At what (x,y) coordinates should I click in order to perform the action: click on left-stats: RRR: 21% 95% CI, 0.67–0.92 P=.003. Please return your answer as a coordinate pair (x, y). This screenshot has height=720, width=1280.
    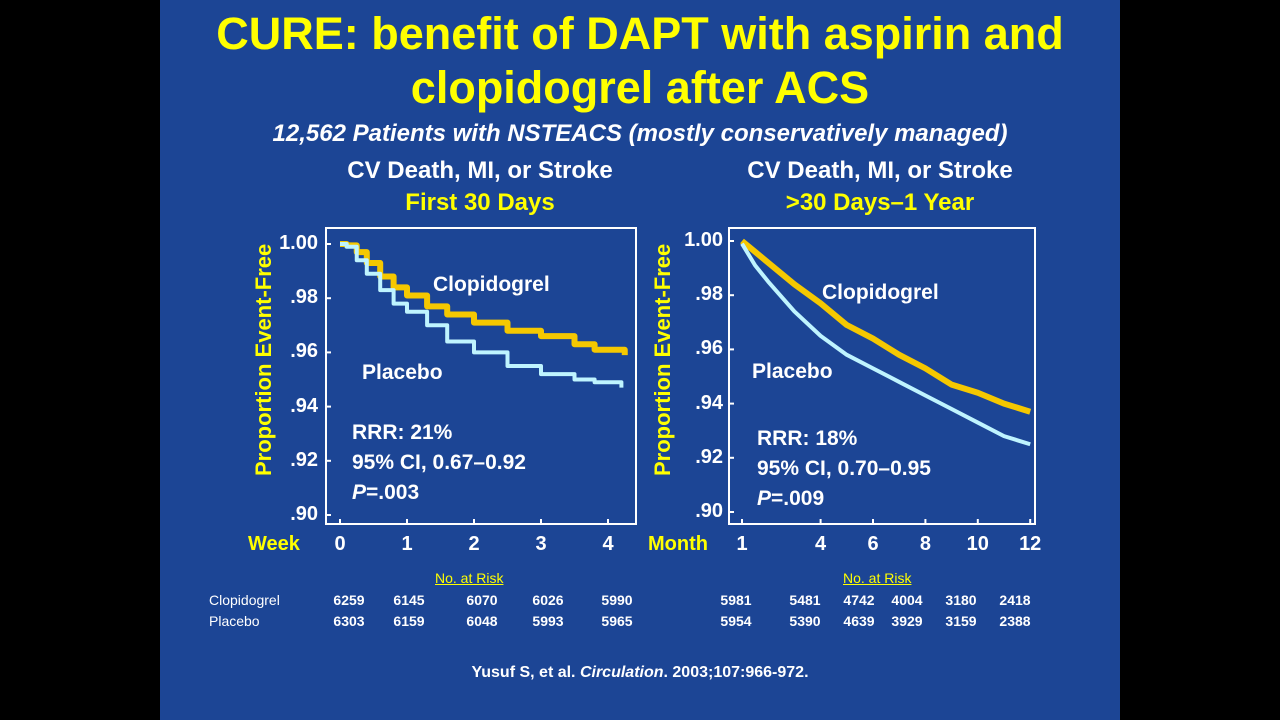
    Looking at the image, I should click on (439, 463).